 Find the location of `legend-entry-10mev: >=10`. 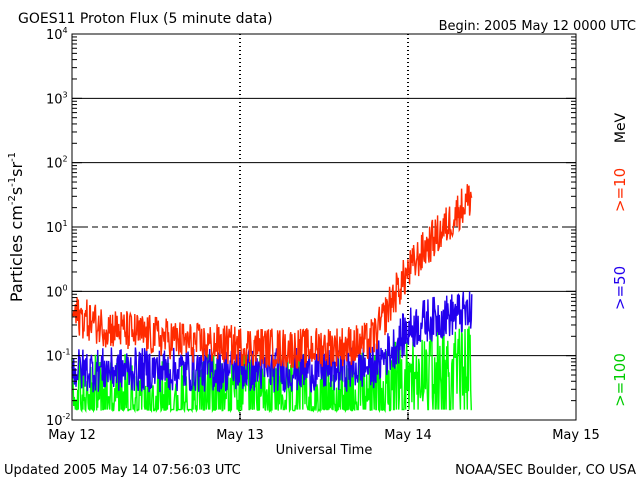

legend-entry-10mev: >=10 is located at coordinates (620, 190).